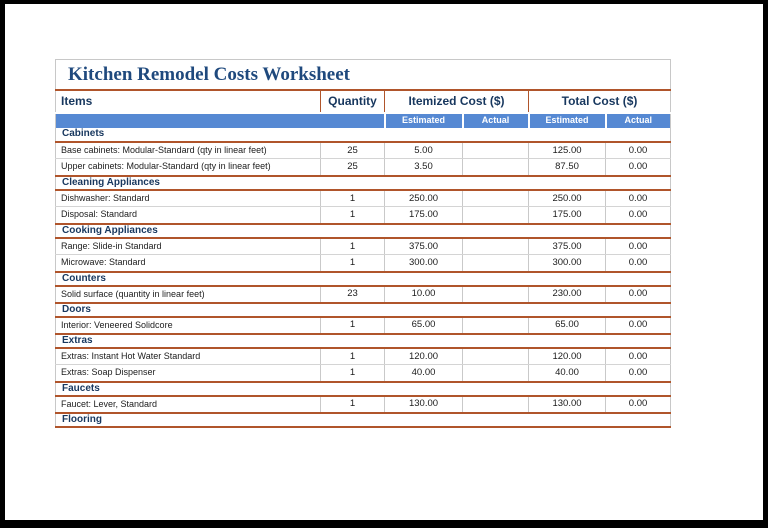 This screenshot has height=528, width=768. What do you see at coordinates (423, 404) in the screenshot?
I see `itemized-estimated-cell: 130.00` at bounding box center [423, 404].